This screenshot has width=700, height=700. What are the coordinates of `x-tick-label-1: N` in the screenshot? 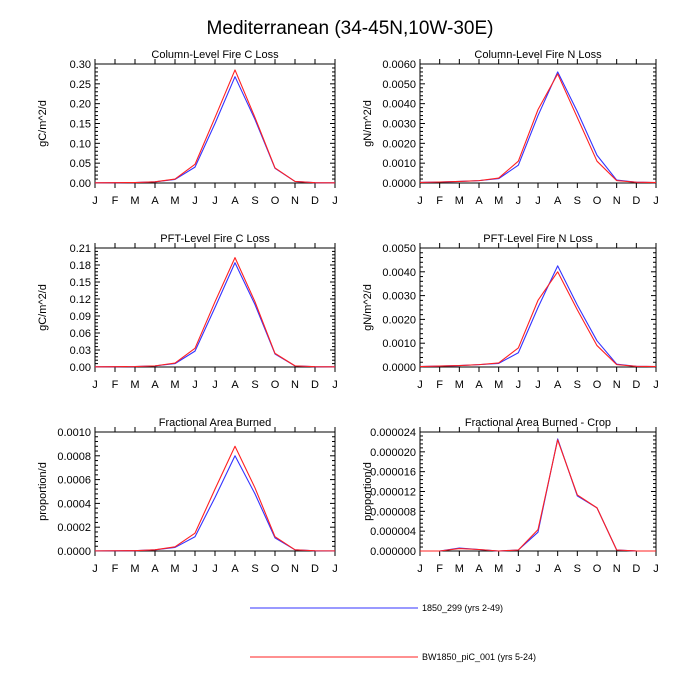 It's located at (295, 201).